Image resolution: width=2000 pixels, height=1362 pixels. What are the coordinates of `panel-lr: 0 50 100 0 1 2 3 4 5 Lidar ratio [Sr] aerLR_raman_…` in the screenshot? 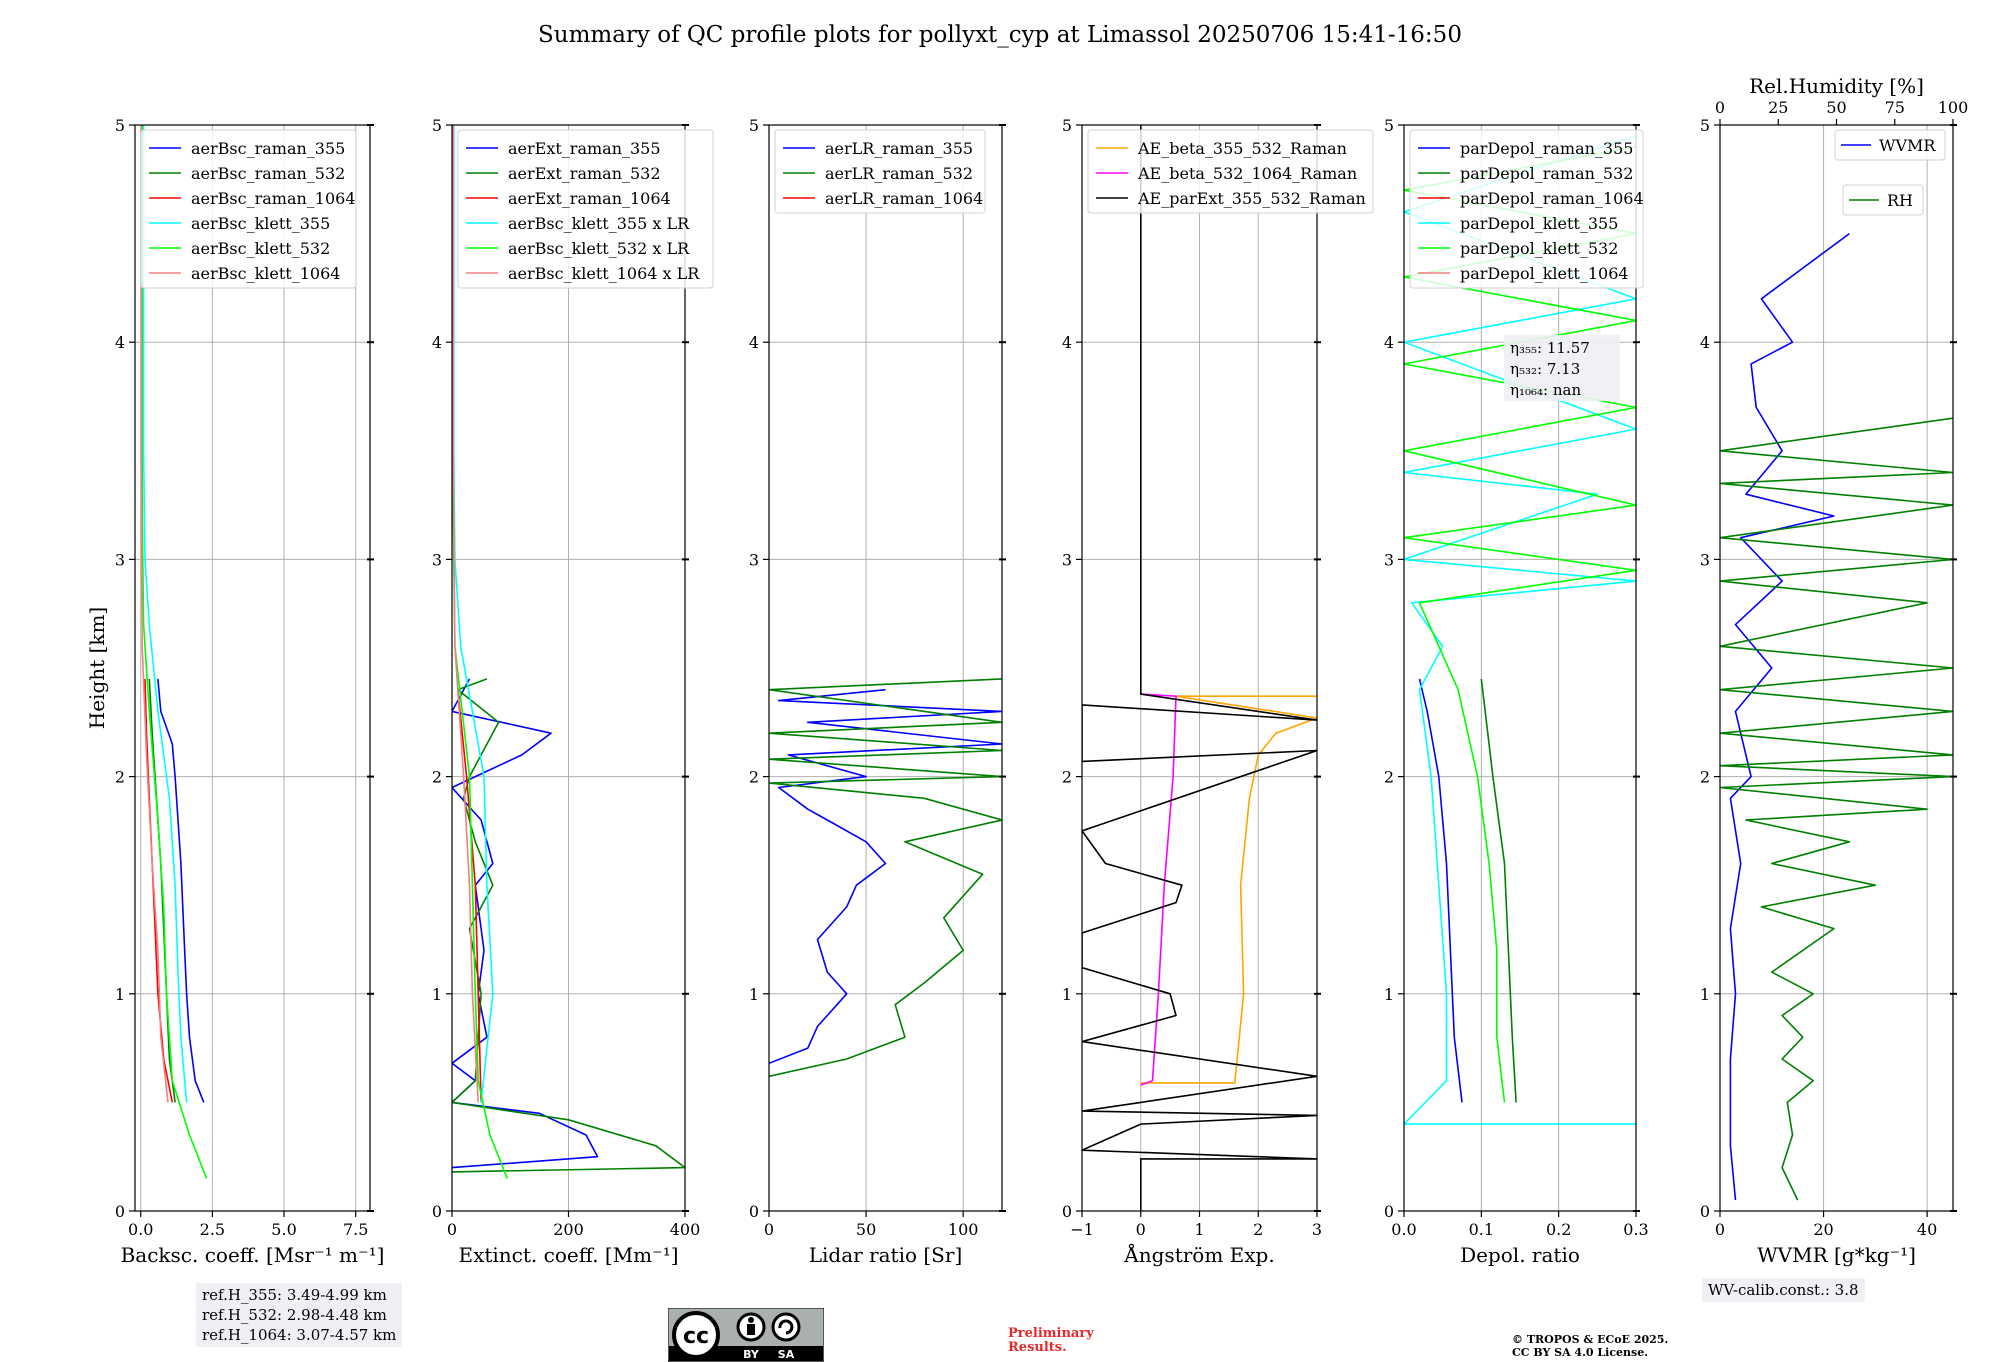 It's located at (877, 691).